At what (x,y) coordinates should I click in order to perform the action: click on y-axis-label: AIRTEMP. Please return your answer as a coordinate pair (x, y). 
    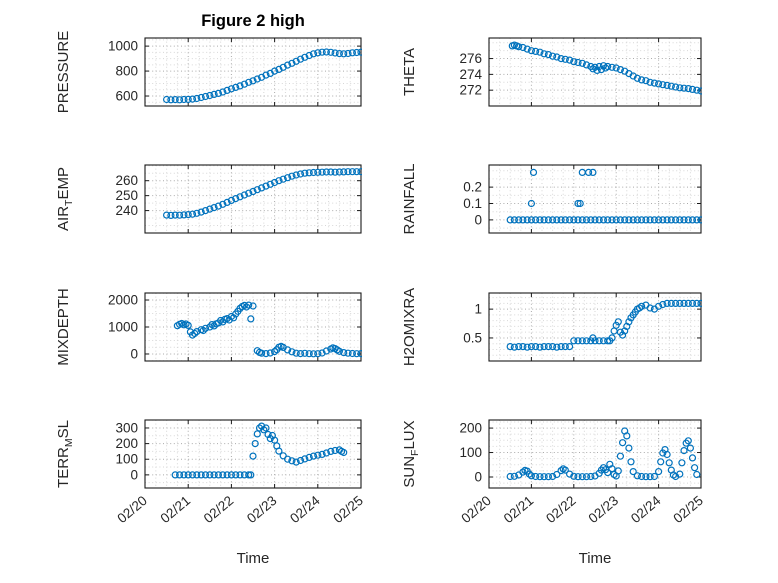
    Looking at the image, I should click on (65, 199).